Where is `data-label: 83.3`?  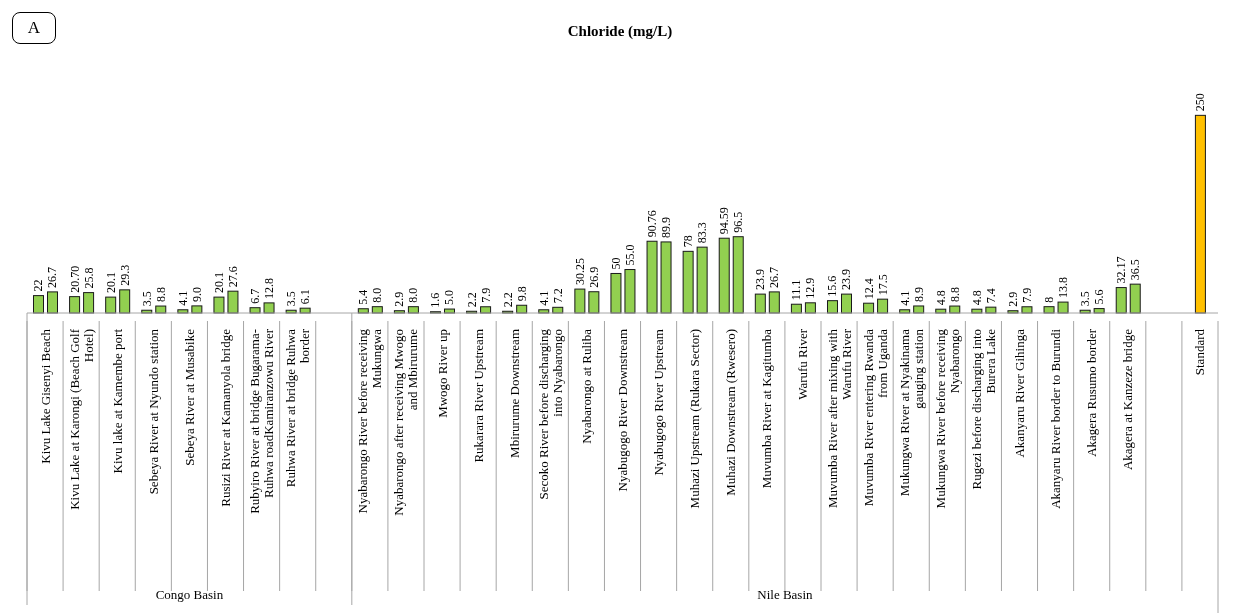
data-label: 83.3 is located at coordinates (702, 233).